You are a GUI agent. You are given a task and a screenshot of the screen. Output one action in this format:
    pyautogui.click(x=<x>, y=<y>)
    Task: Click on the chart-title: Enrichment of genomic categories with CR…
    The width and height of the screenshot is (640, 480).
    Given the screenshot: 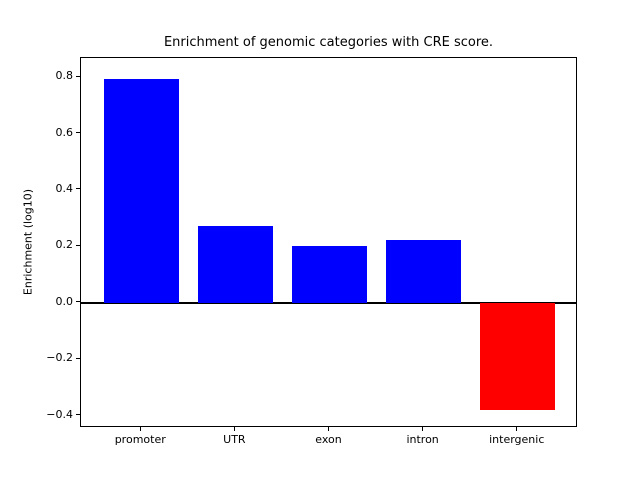 What is the action you would take?
    pyautogui.click(x=328, y=42)
    